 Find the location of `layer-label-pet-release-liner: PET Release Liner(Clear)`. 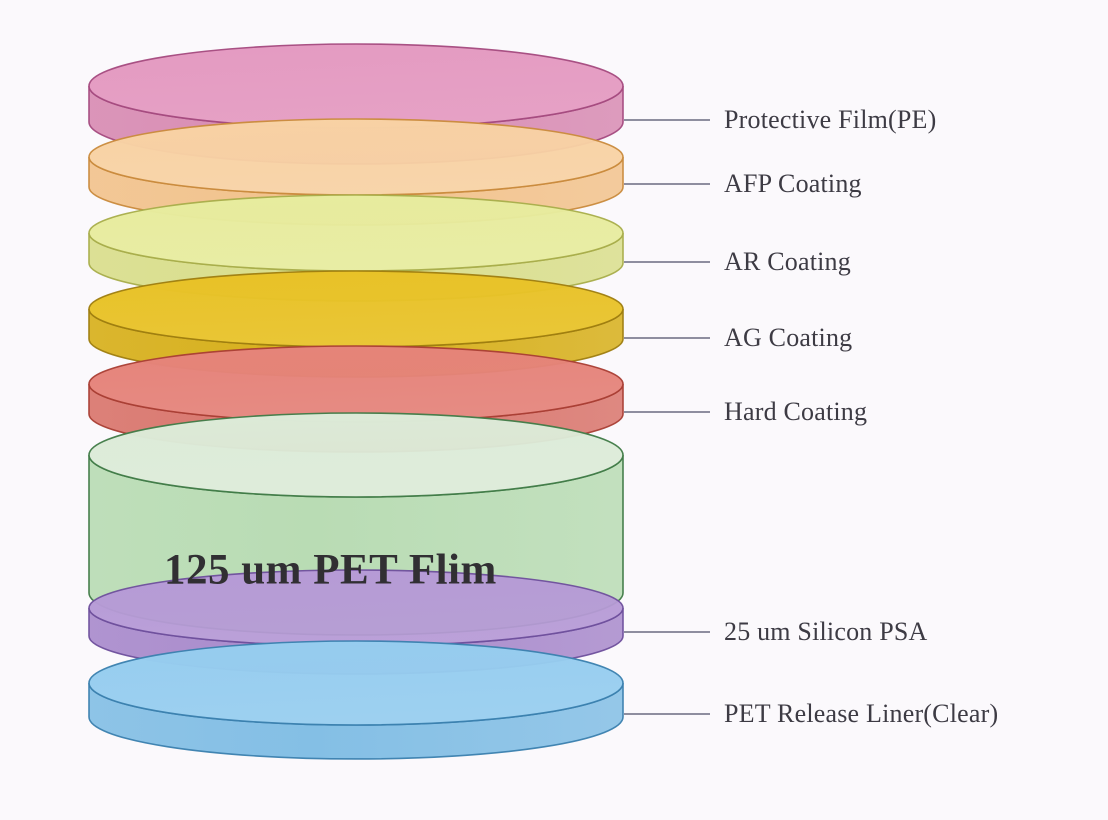

layer-label-pet-release-liner: PET Release Liner(Clear) is located at coordinates (861, 713).